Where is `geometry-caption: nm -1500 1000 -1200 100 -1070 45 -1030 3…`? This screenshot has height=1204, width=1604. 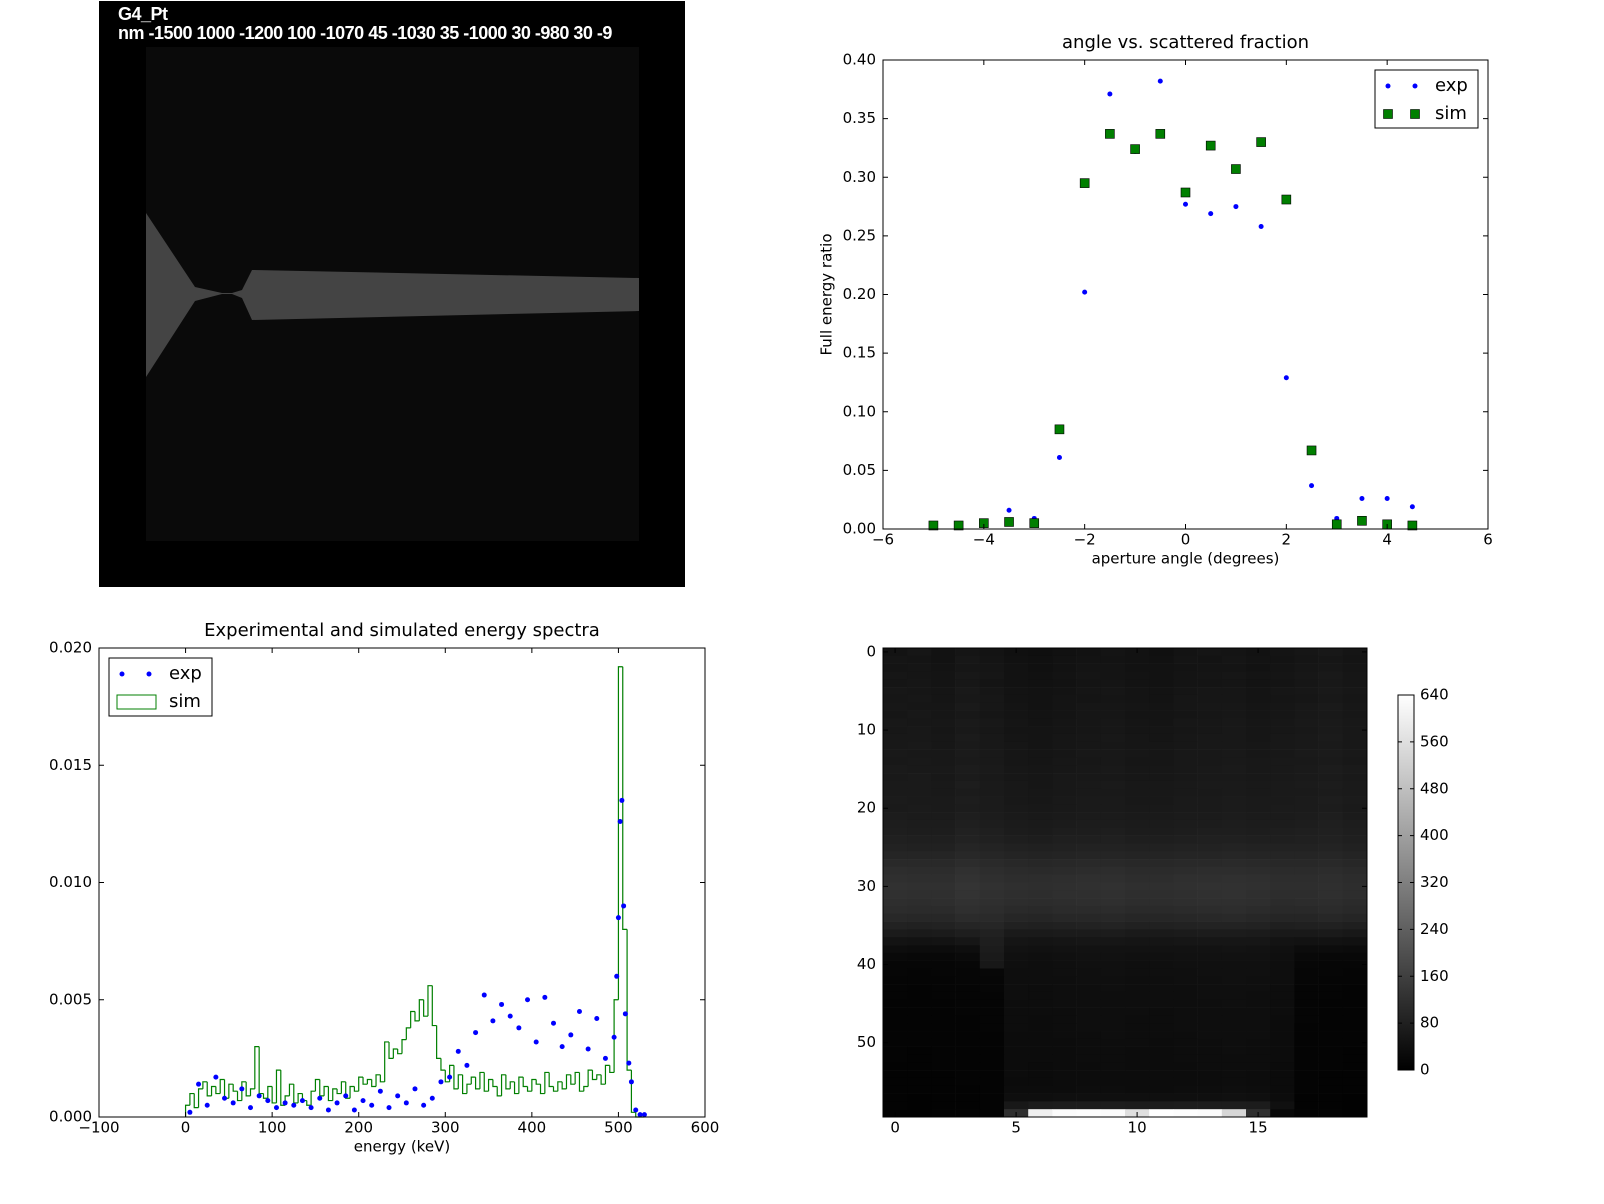
geometry-caption: nm -1500 1000 -1200 100 -1070 45 -1030 3… is located at coordinates (365, 33).